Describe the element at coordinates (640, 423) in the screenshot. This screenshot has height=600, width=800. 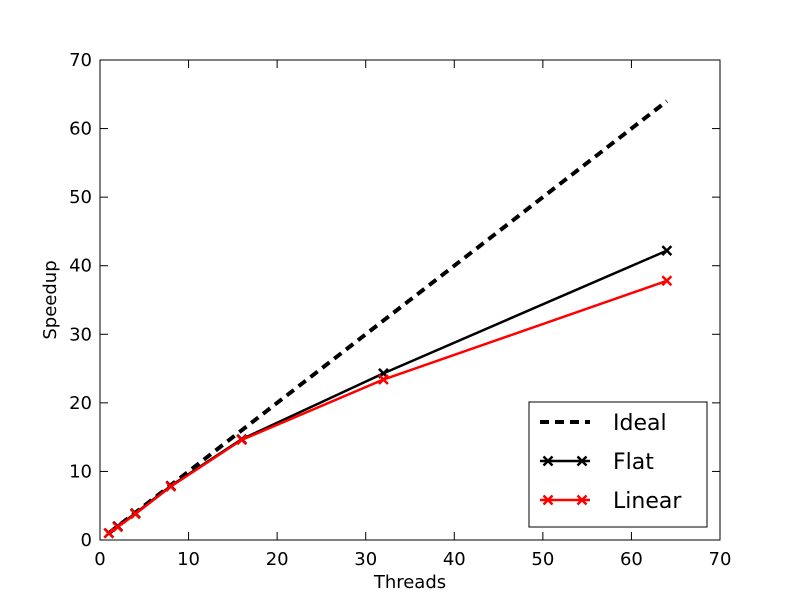
I see `legend-label-ideal: Ideal` at that location.